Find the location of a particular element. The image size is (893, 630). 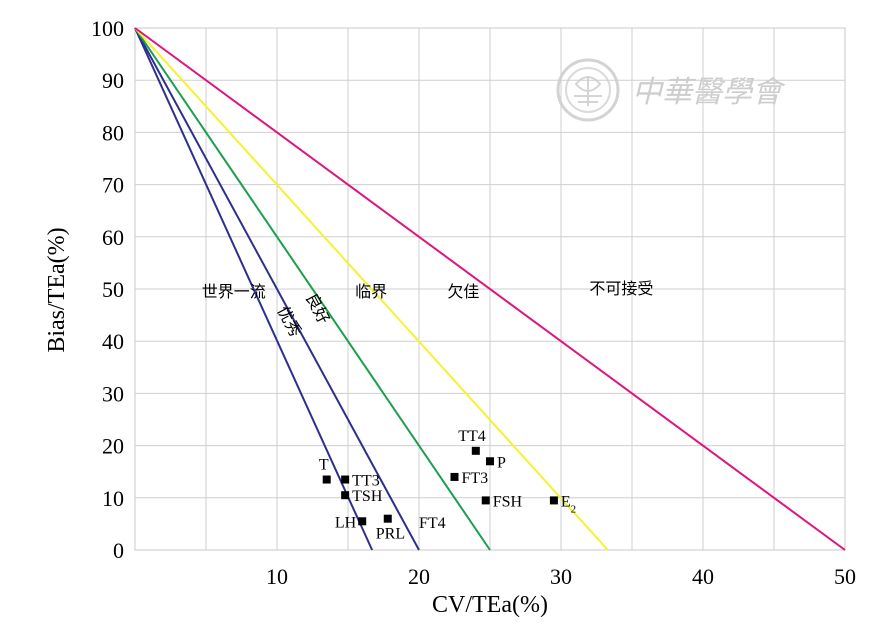

y-tick-label: 90 is located at coordinates (113, 80).